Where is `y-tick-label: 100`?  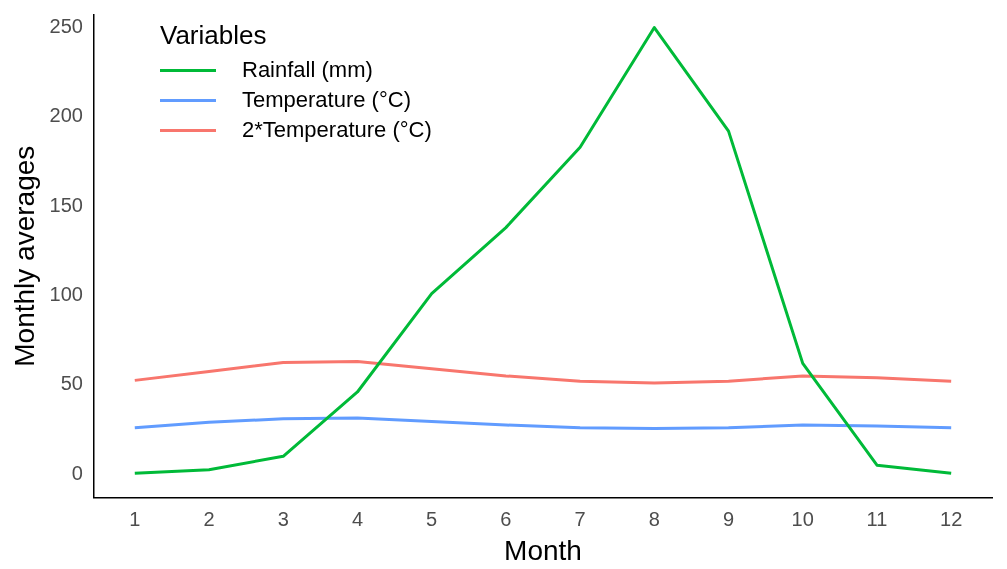 y-tick-label: 100 is located at coordinates (66, 294).